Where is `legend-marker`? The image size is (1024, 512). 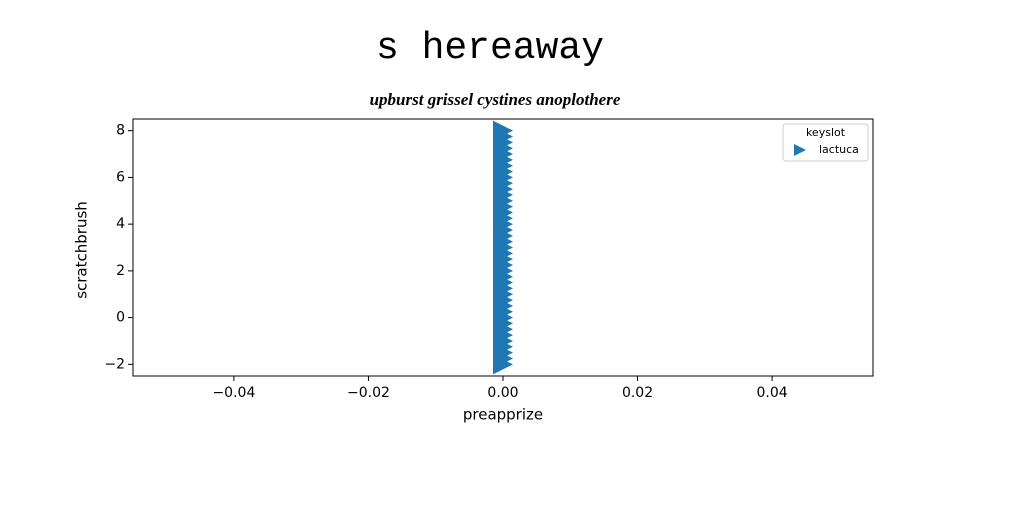
legend-marker is located at coordinates (800, 150).